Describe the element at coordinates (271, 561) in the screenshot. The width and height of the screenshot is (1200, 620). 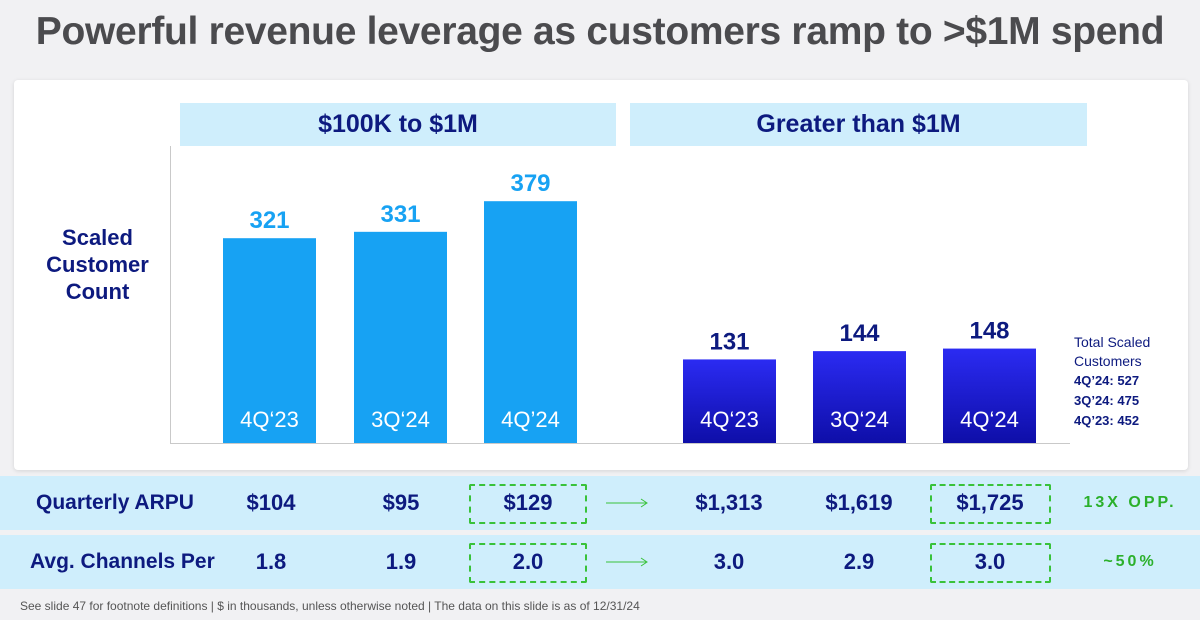
I see `metric-value: 1.8` at that location.